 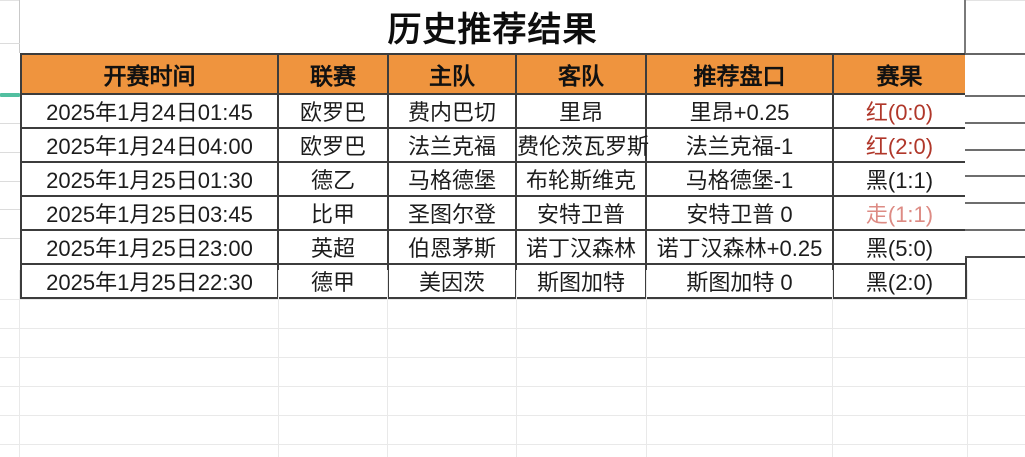 What do you see at coordinates (452, 281) in the screenshot?
I see `cell-home-team: 美因茨` at bounding box center [452, 281].